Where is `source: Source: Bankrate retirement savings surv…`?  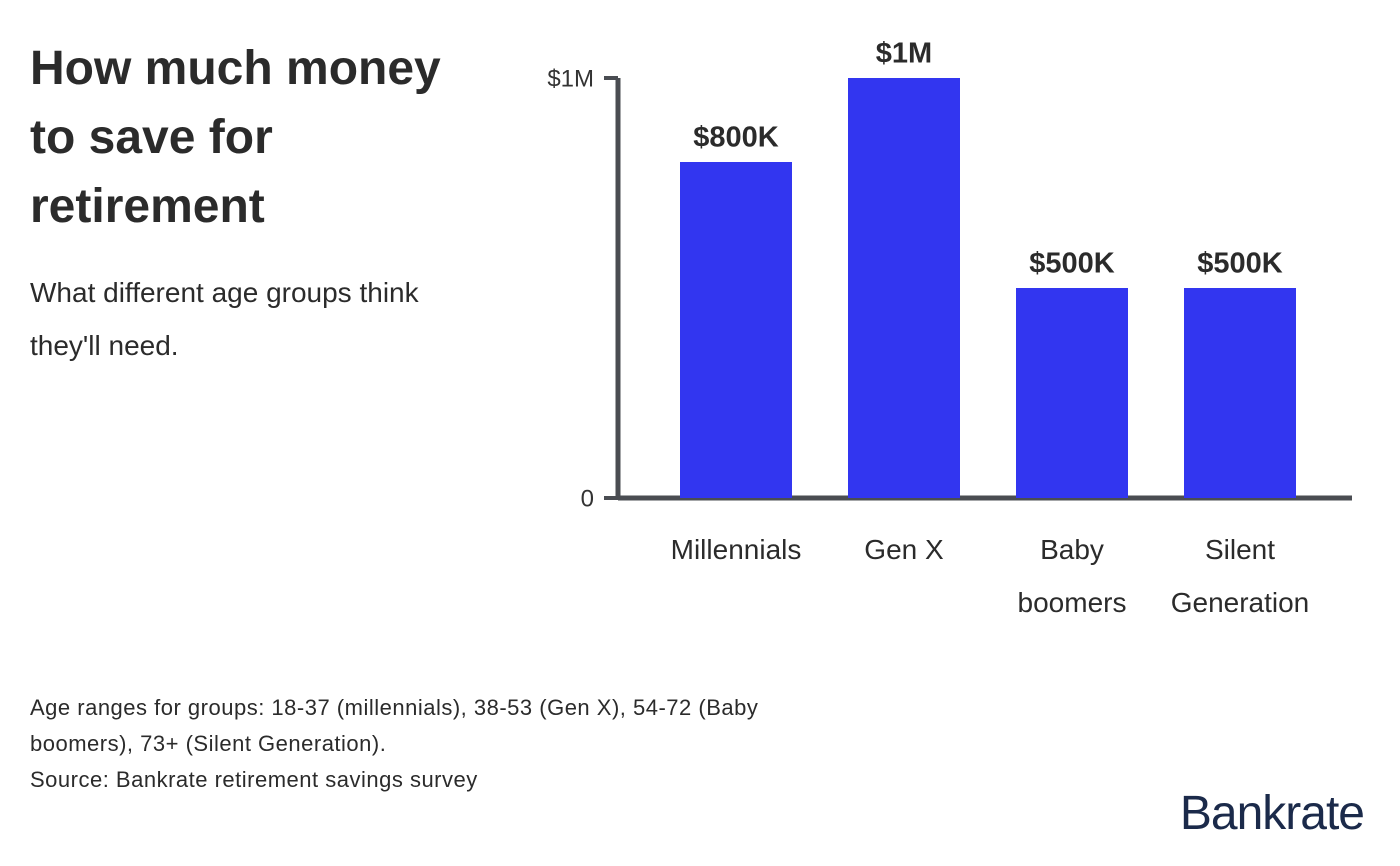 source: Source: Bankrate retirement savings surv… is located at coordinates (254, 779).